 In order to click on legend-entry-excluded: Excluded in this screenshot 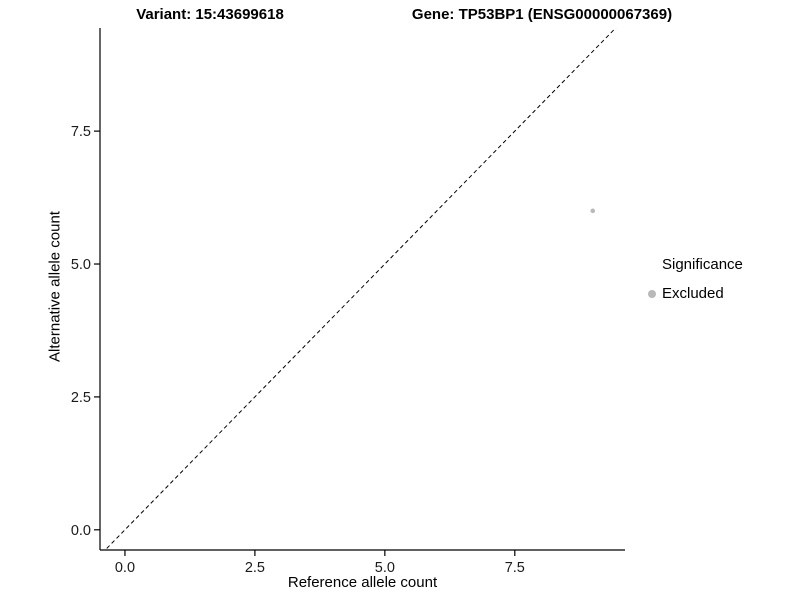, I will do `click(693, 293)`.